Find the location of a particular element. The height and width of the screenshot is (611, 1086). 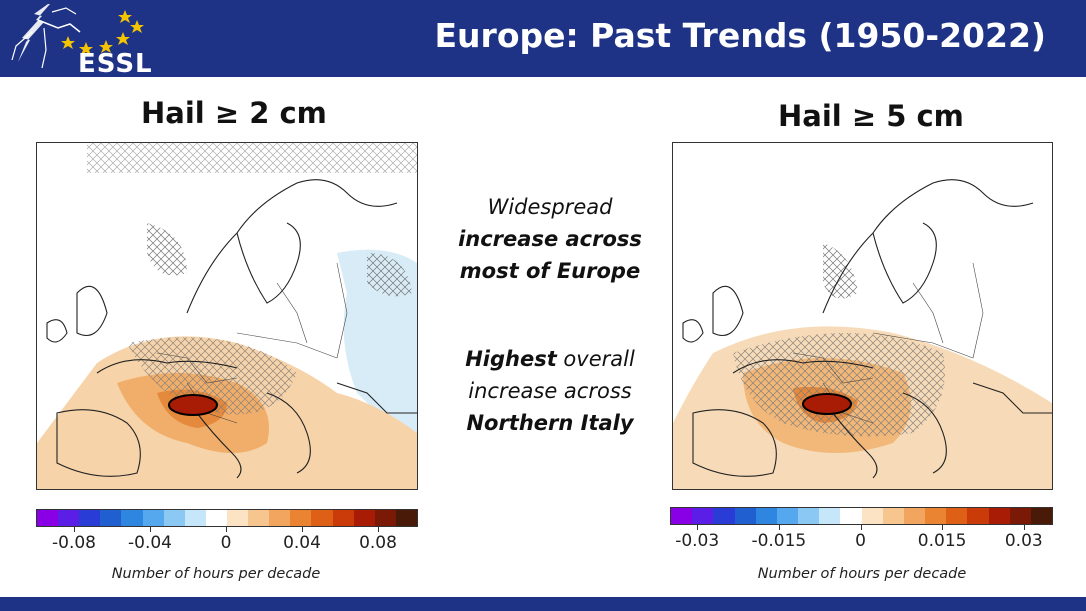

left-unit-label: Number of hours per decade is located at coordinates (216, 574).